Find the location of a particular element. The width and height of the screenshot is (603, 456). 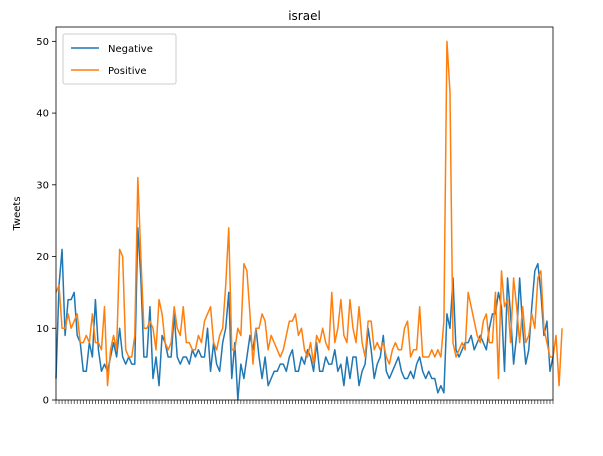

chart-title: israel is located at coordinates (304, 16).